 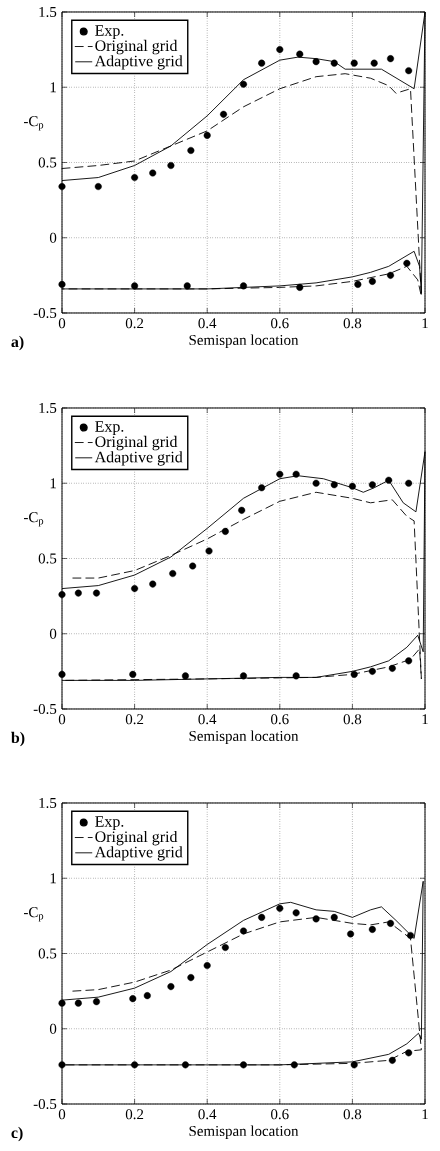 I want to click on text: c), so click(x=17, y=1134).